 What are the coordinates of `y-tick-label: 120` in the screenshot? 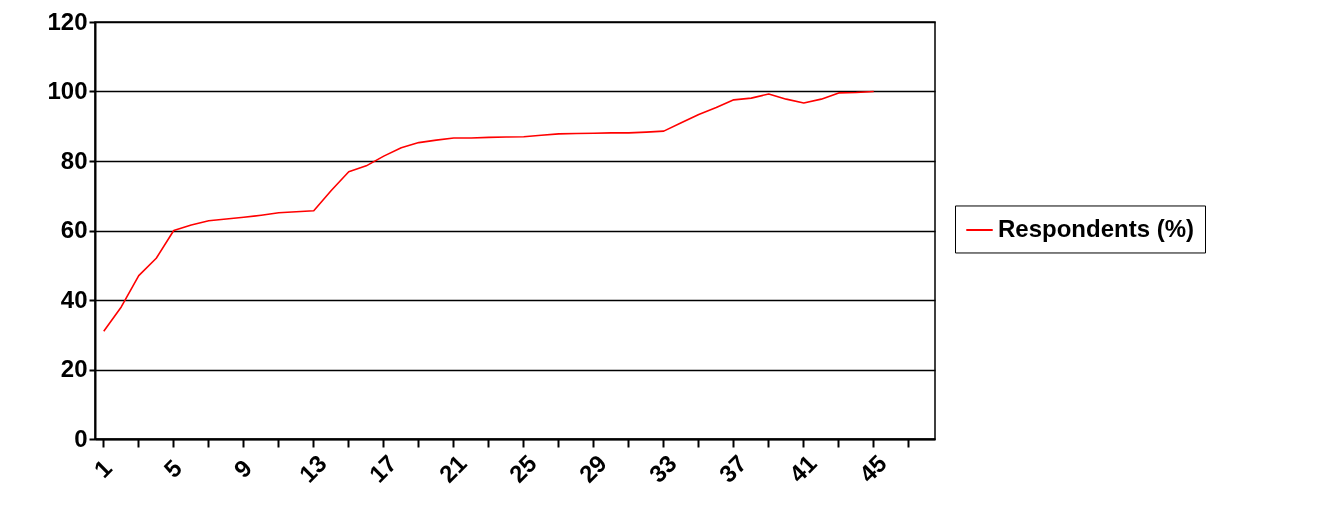 It's located at (67, 21).